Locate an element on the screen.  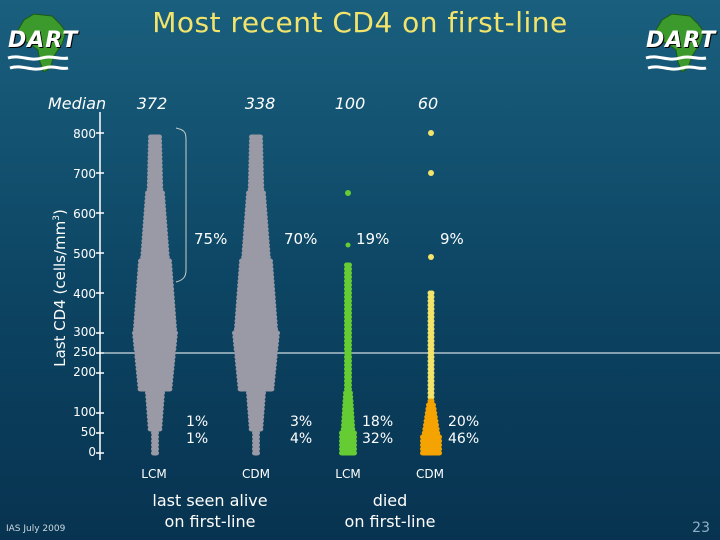
pct-above-cdm-alive: 70% is located at coordinates (301, 239).